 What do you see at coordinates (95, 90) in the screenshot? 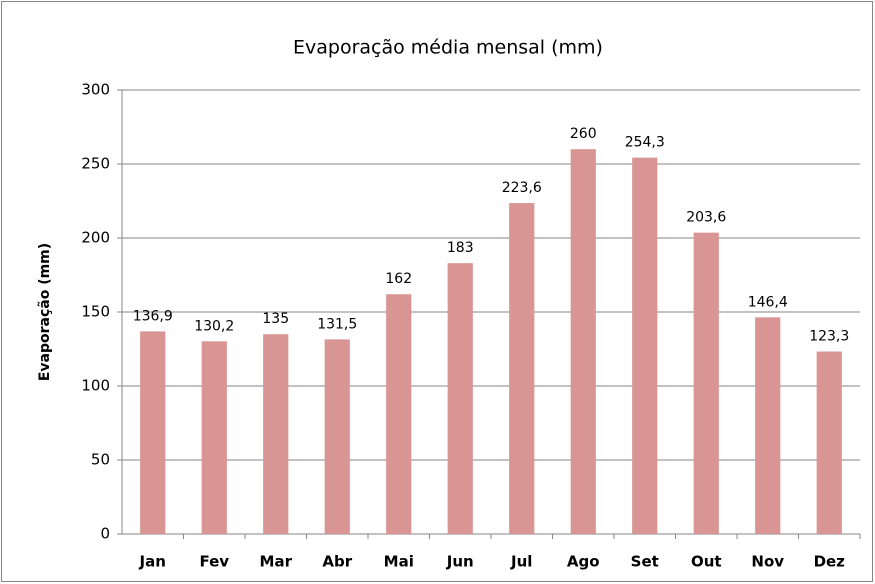
I see `y-tick-label: 300` at bounding box center [95, 90].